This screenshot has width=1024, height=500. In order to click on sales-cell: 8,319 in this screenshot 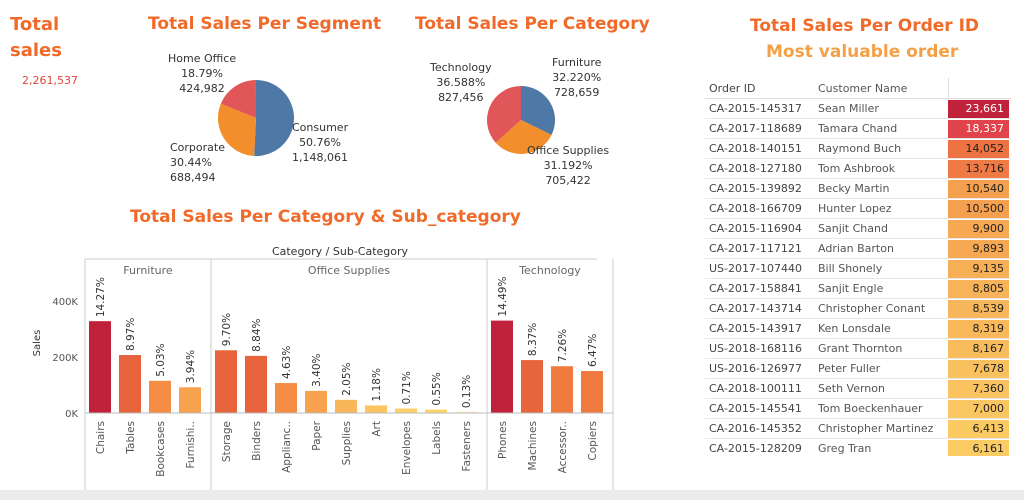, I will do `click(978, 328)`.